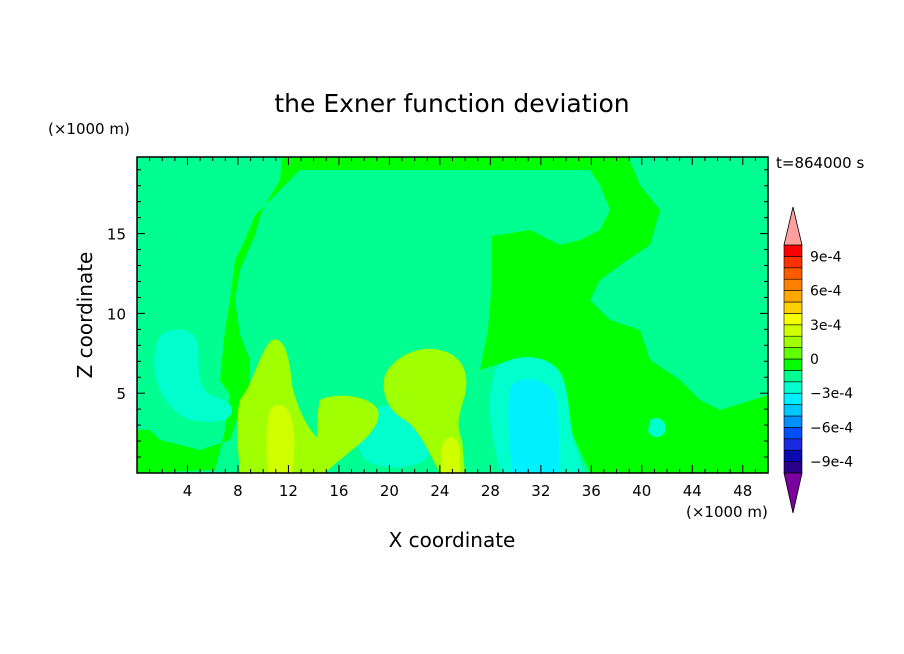  I want to click on colorbar-tick-label: 6e-4, so click(826, 292).